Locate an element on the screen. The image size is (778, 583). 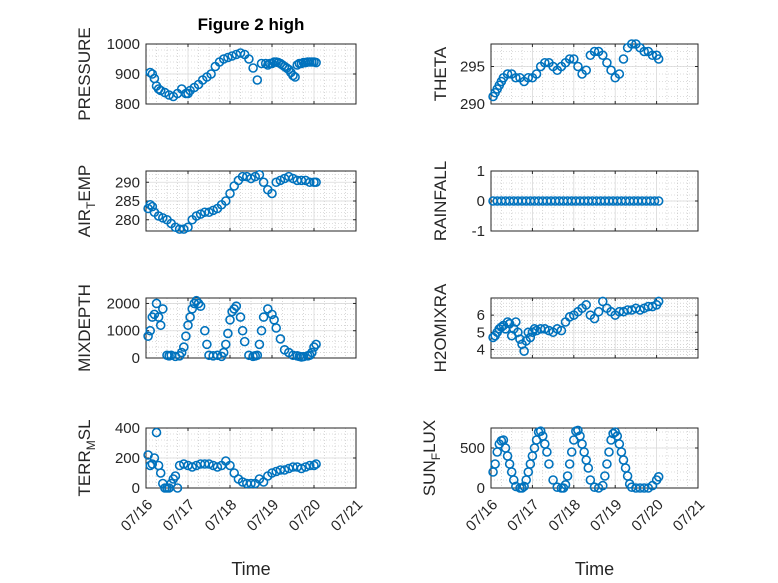
y-axis-label: SUNFLUX is located at coordinates (431, 458).